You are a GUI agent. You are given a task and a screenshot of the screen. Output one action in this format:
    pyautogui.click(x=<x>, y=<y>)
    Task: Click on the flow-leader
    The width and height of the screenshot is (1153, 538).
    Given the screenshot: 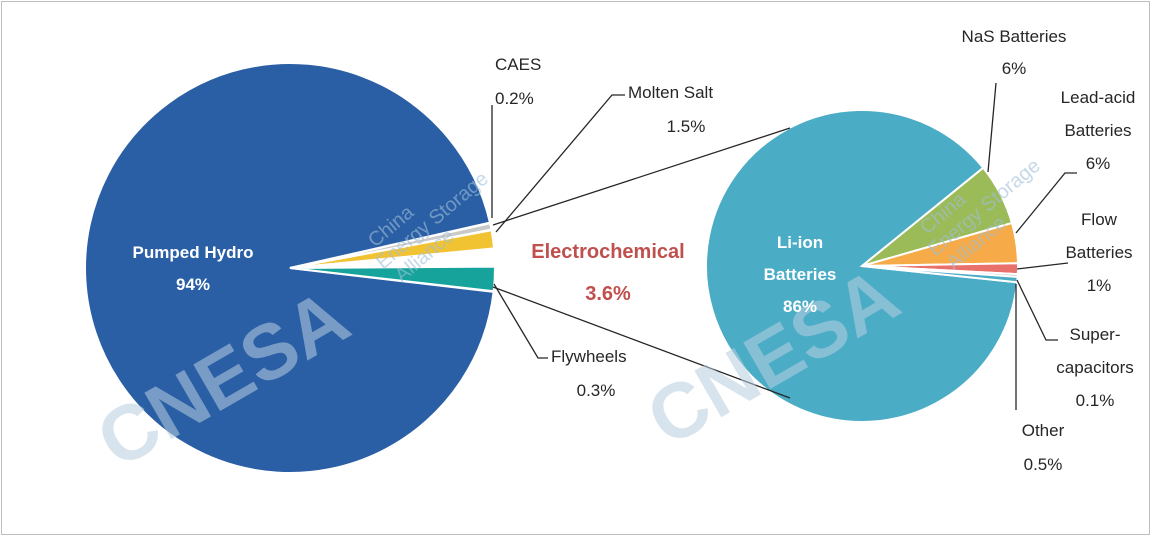 What is the action you would take?
    pyautogui.click(x=1042, y=266)
    